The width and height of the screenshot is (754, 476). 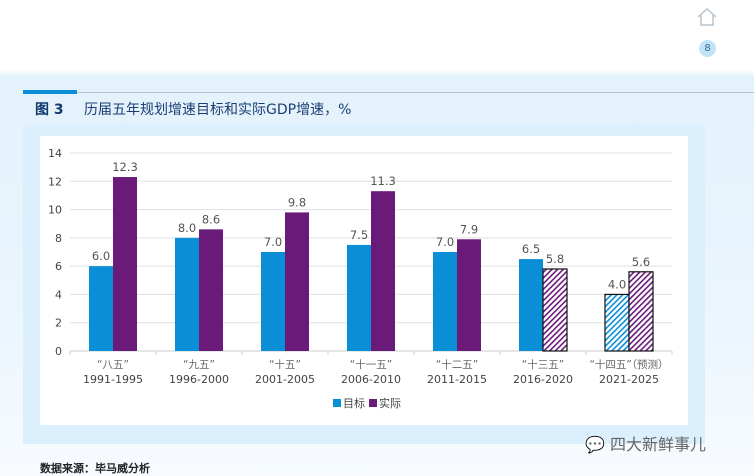 I want to click on y-tick-label: 4, so click(x=58, y=294).